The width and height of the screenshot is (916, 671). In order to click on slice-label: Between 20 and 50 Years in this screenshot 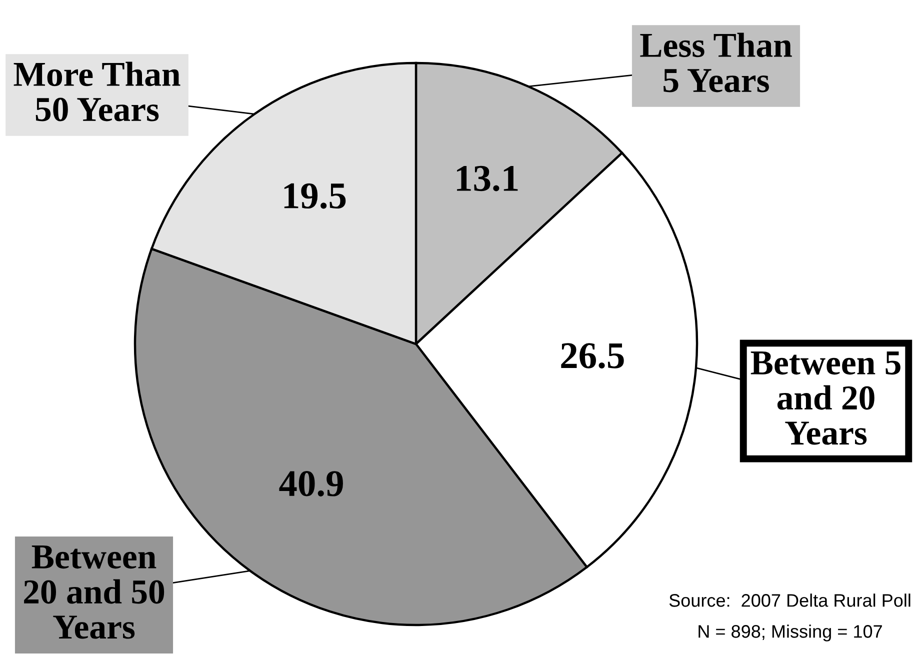, I will do `click(94, 592)`.